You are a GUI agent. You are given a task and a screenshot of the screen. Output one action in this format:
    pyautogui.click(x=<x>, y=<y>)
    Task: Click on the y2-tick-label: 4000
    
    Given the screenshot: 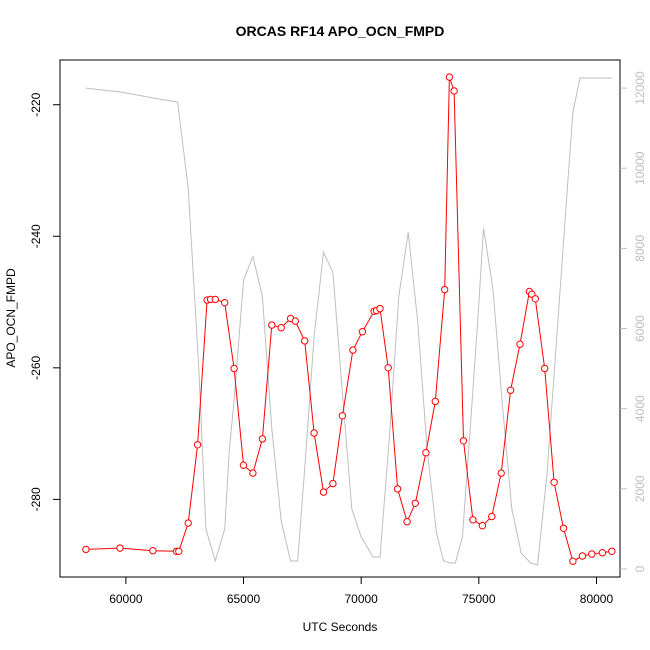 What is the action you would take?
    pyautogui.click(x=640, y=408)
    